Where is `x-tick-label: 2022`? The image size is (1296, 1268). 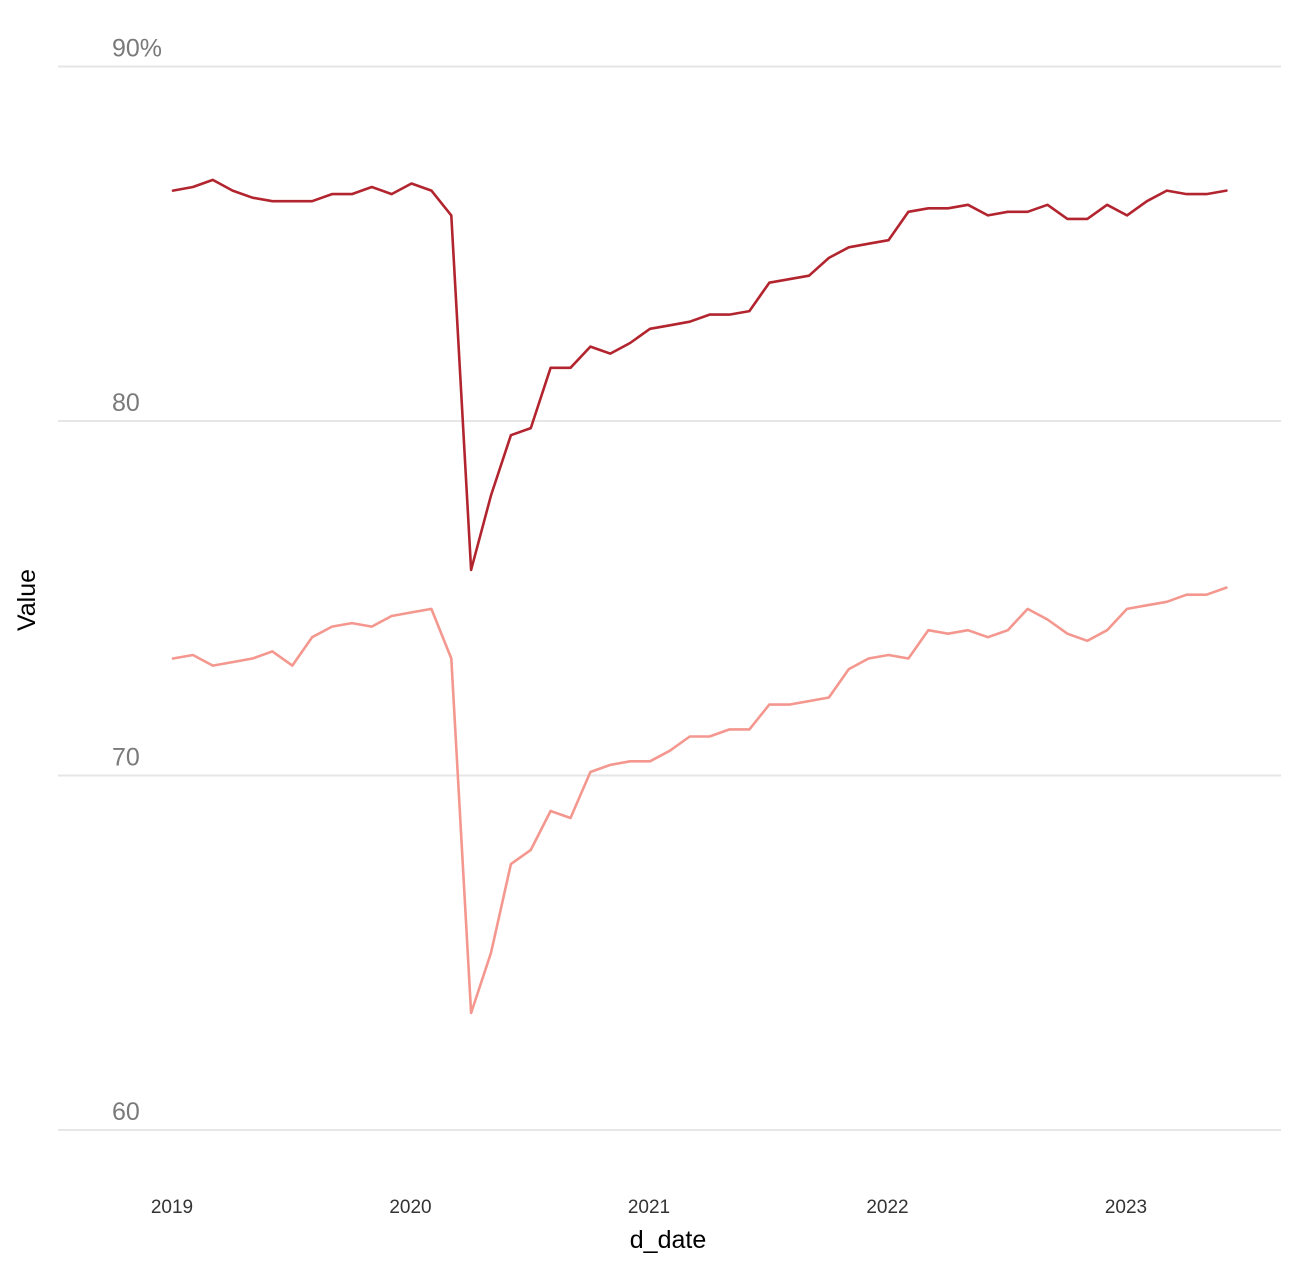 x-tick-label: 2022 is located at coordinates (887, 1207).